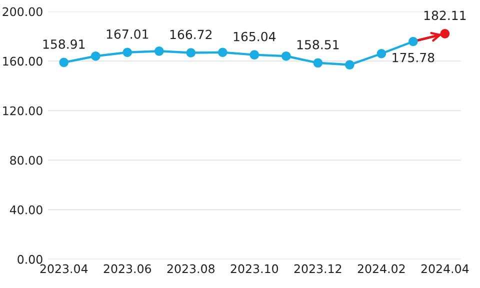 This screenshot has height=288, width=480. I want to click on y-tick-label: 80.00, so click(26, 160).